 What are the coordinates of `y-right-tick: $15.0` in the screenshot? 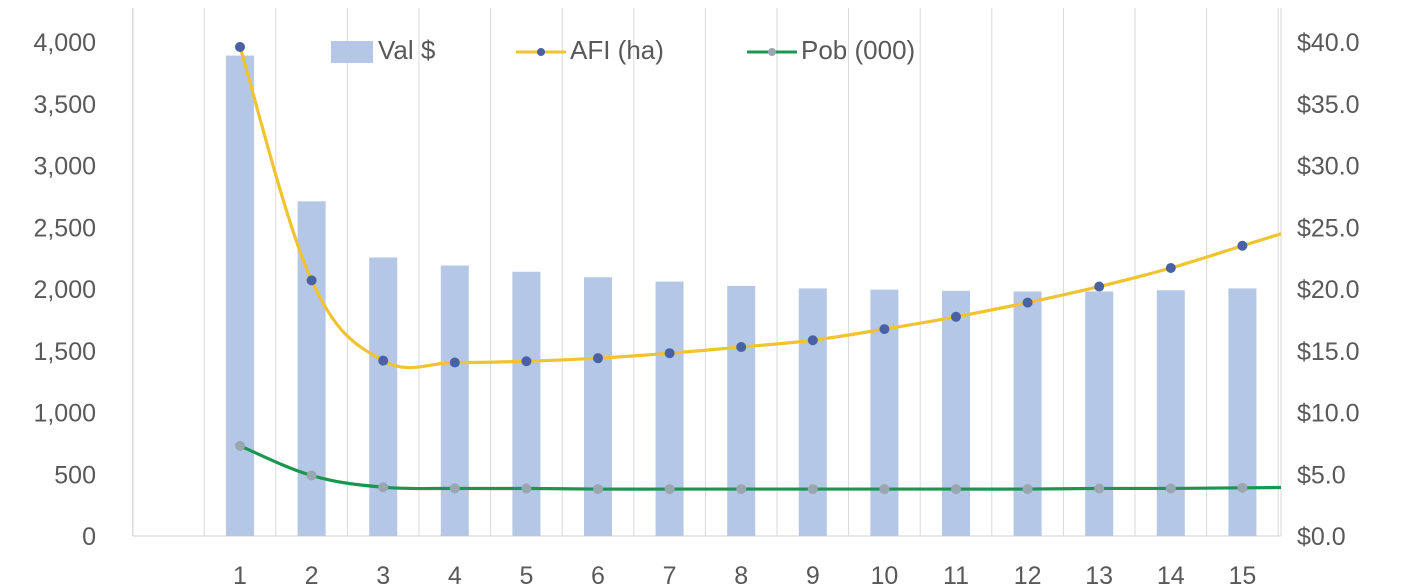 It's located at (1328, 352).